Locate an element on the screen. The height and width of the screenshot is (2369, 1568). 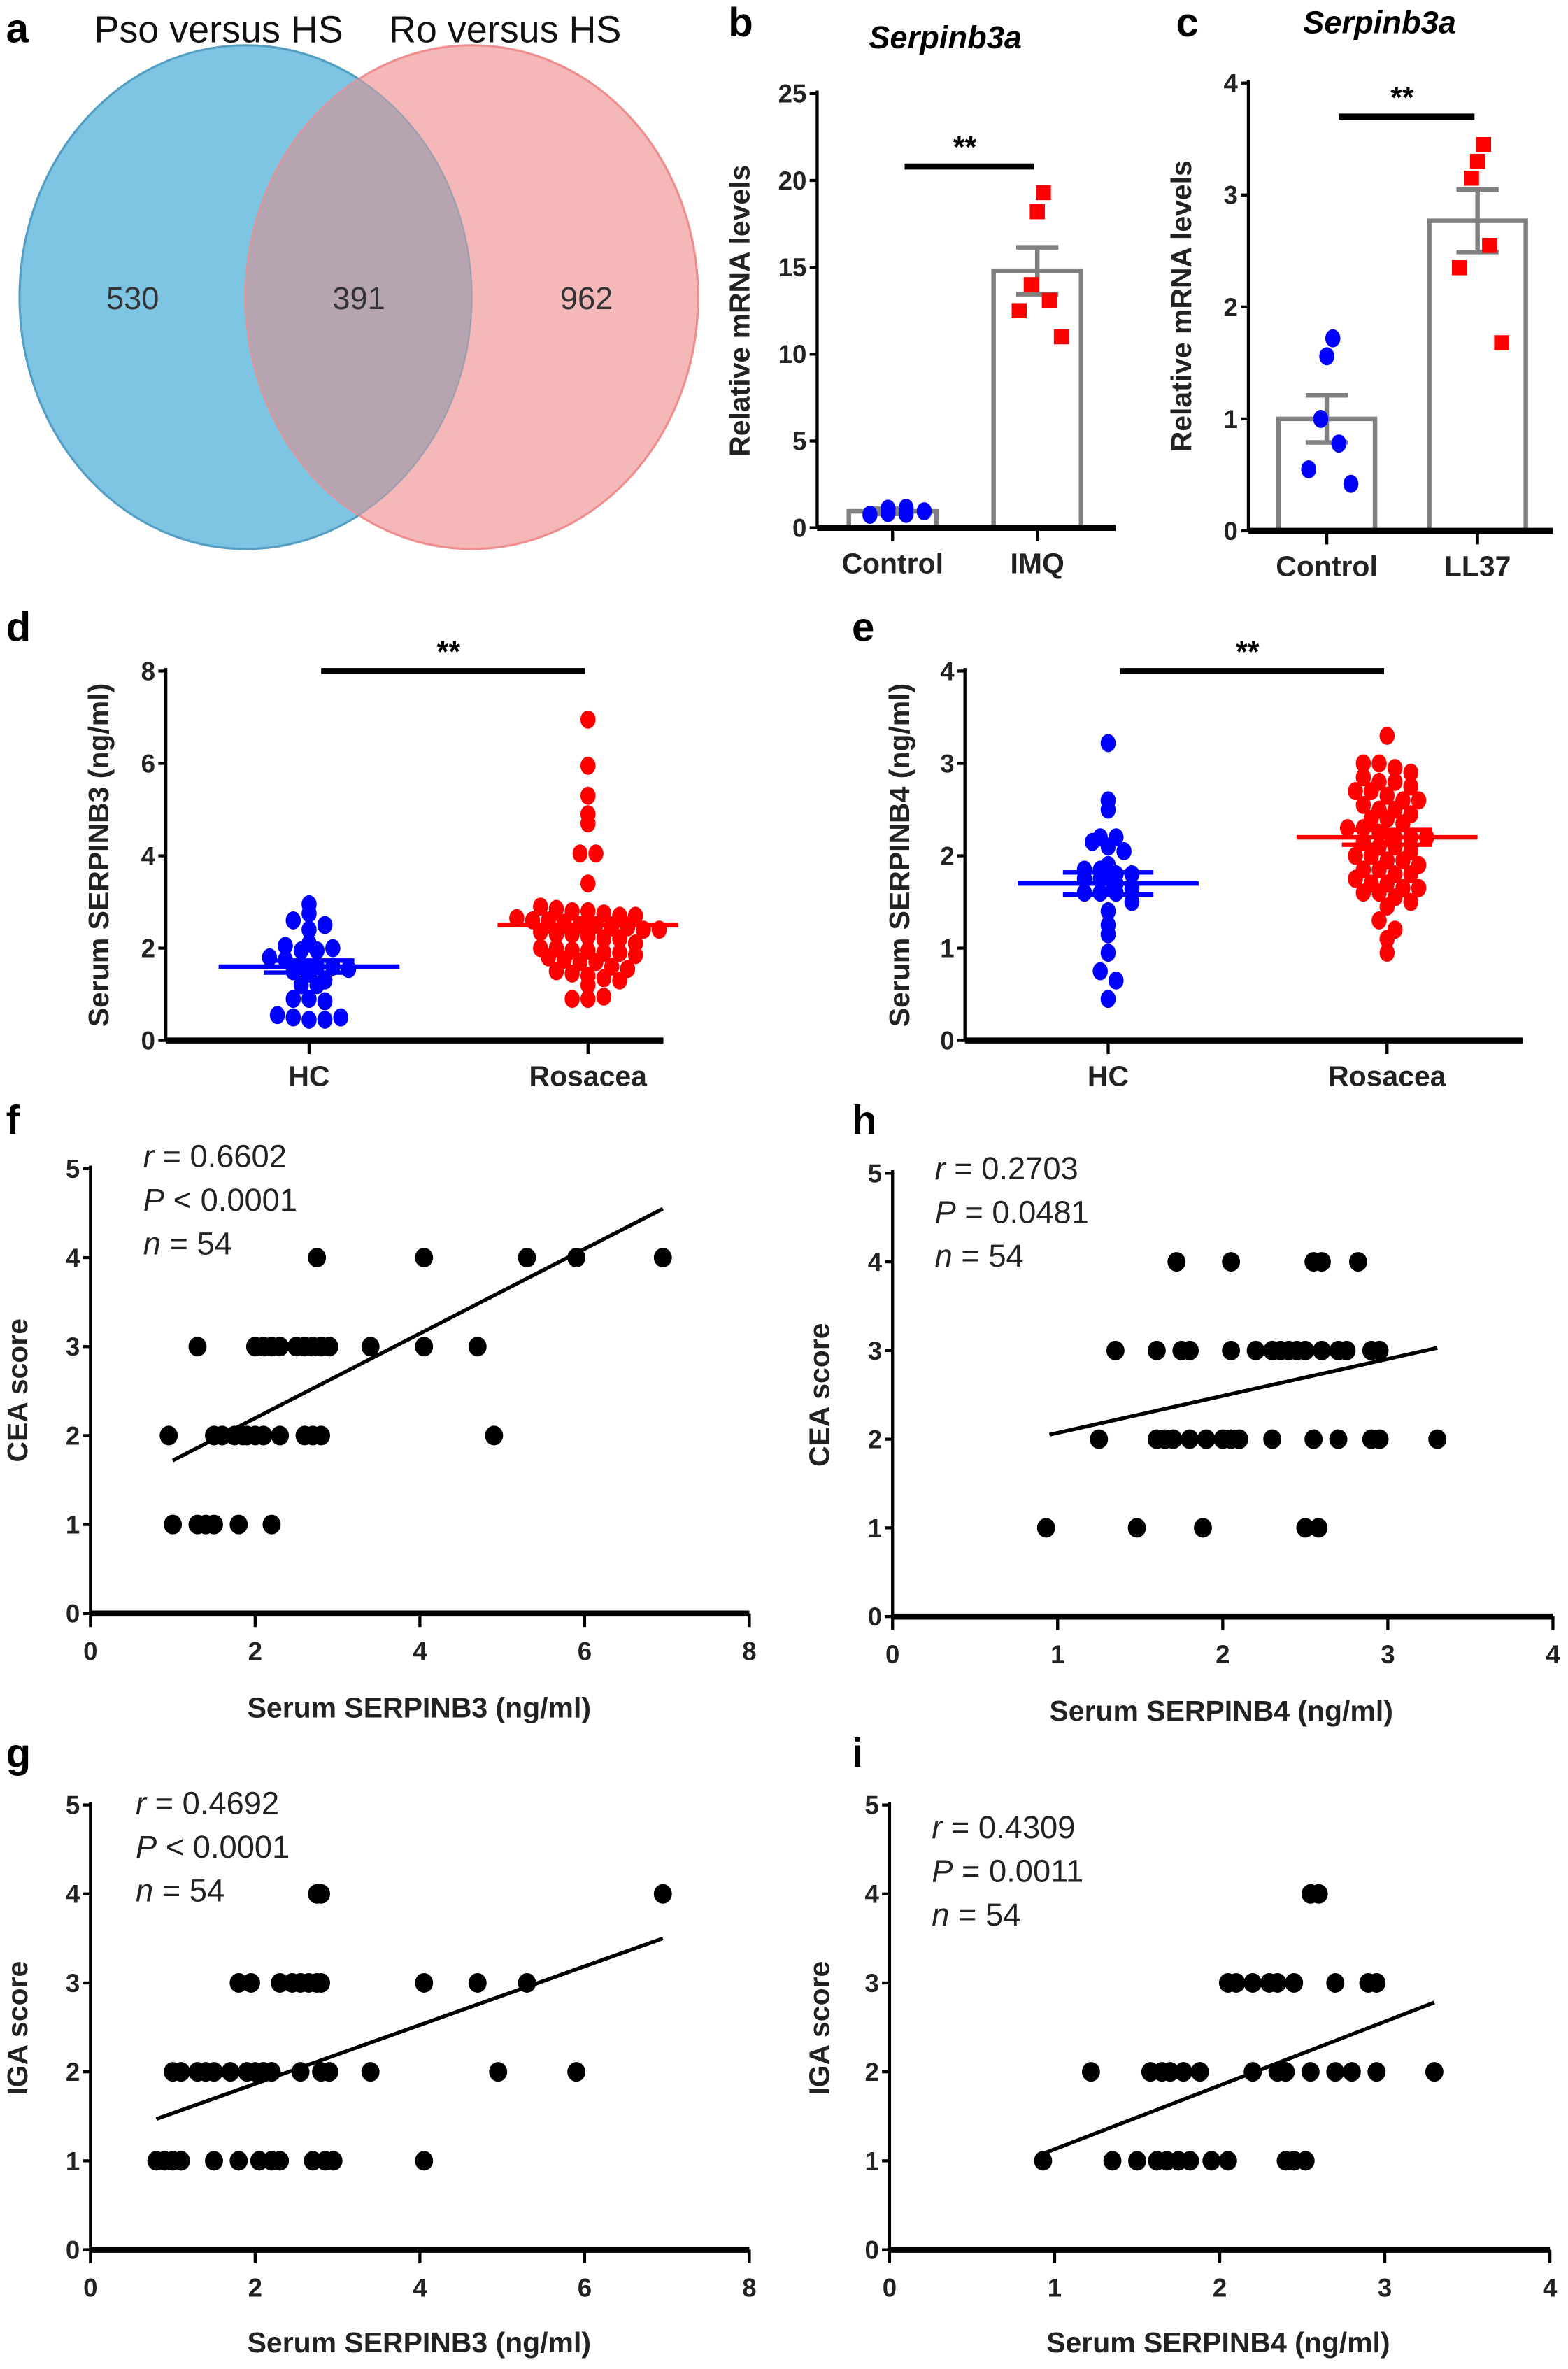
category-label: Control is located at coordinates (1327, 566).